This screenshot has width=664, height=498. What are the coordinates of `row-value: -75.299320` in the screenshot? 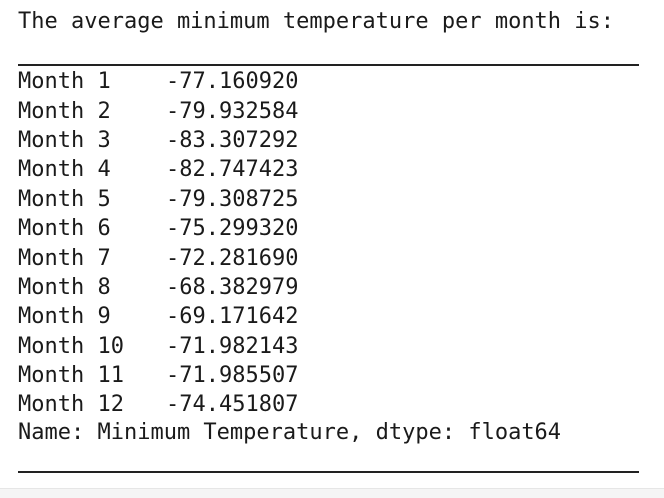 It's located at (232, 229).